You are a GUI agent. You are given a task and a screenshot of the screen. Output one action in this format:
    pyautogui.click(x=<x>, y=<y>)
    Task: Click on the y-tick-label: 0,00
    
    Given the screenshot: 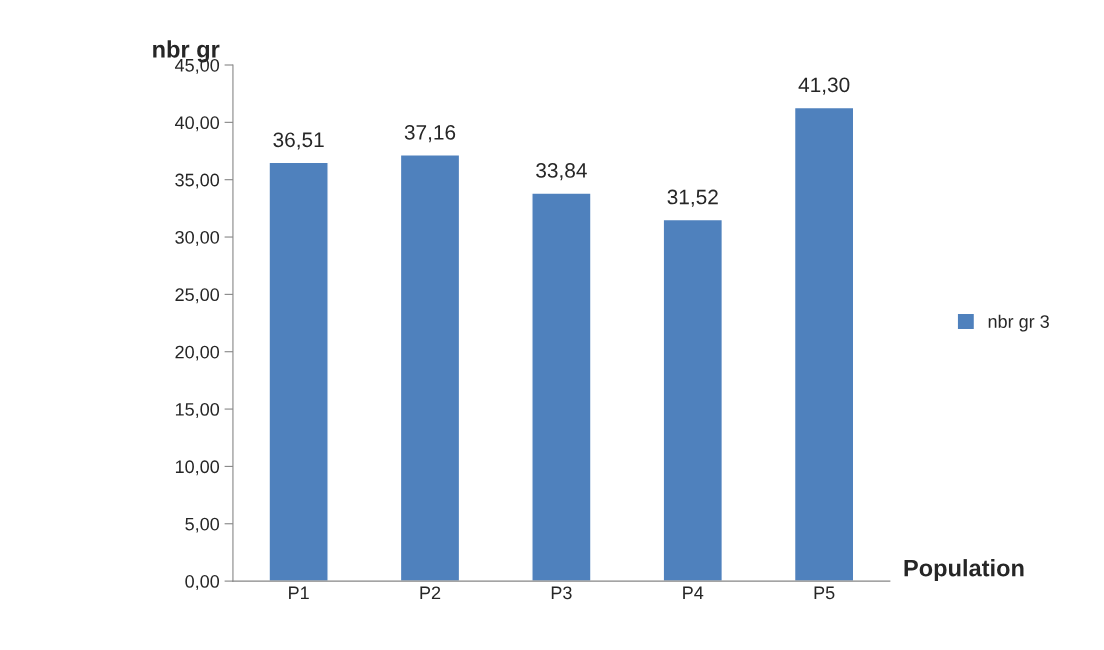 What is the action you would take?
    pyautogui.click(x=202, y=582)
    